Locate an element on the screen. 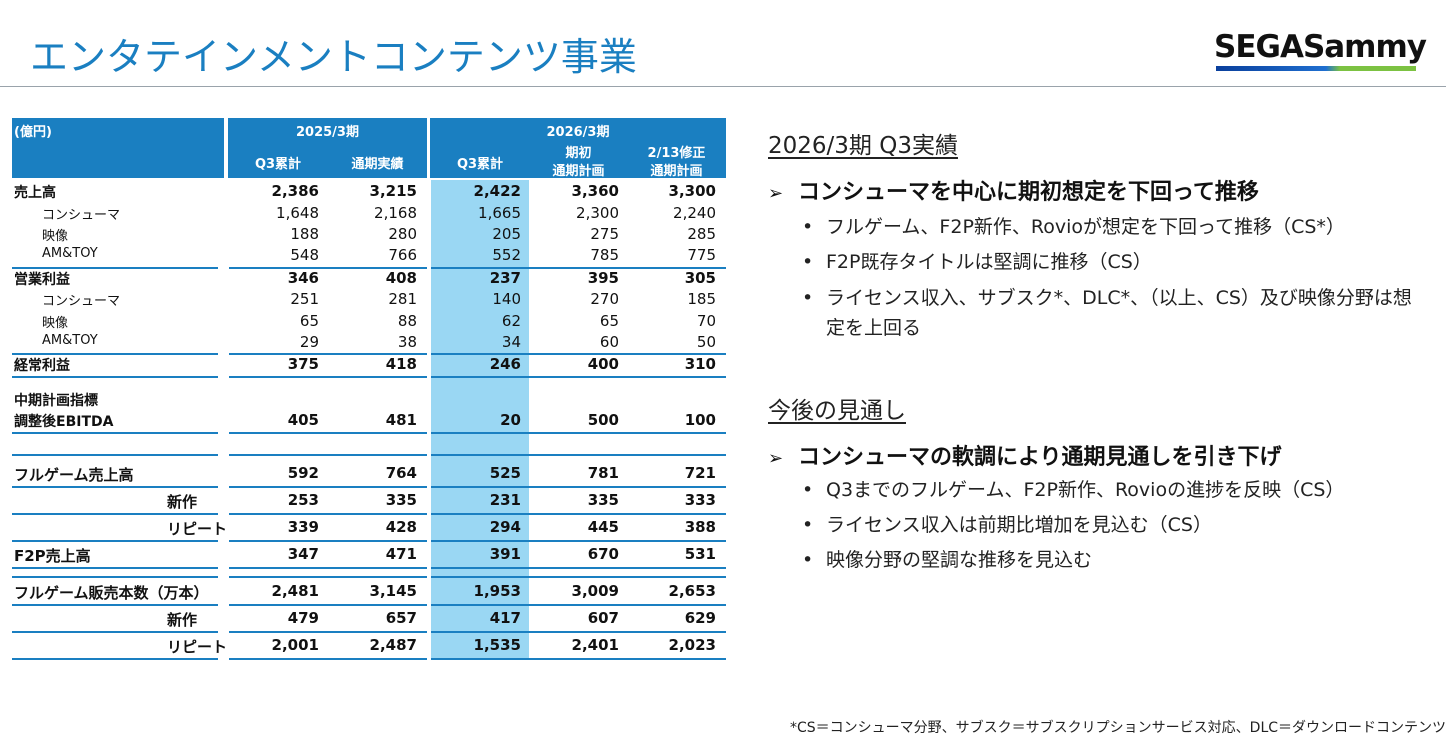 The width and height of the screenshot is (1446, 756). cell: 2,300 is located at coordinates (597, 213).